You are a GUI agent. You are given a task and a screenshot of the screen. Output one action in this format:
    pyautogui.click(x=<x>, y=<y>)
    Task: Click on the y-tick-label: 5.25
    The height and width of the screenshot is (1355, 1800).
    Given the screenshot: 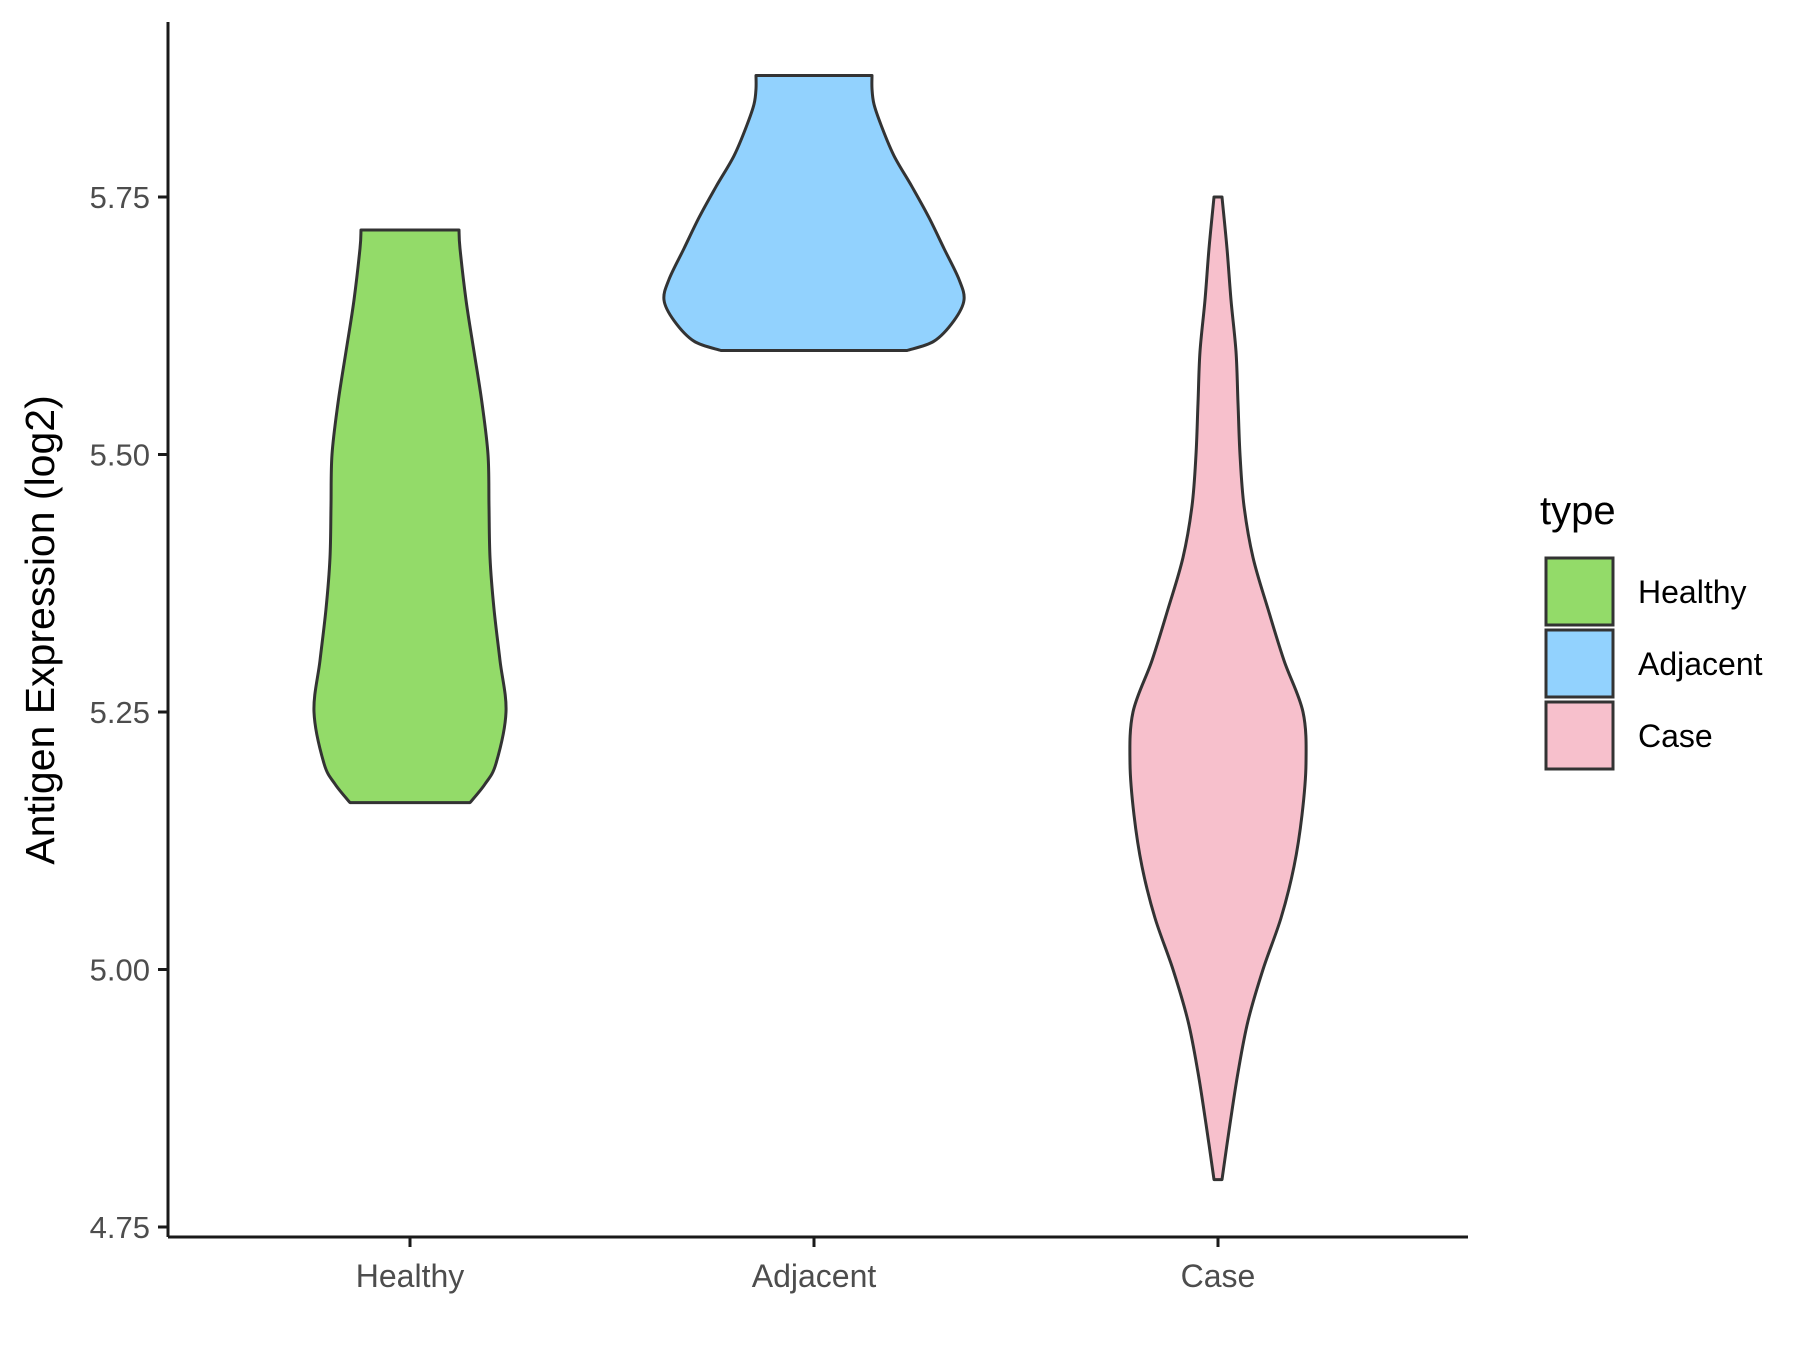 What is the action you would take?
    pyautogui.click(x=120, y=712)
    